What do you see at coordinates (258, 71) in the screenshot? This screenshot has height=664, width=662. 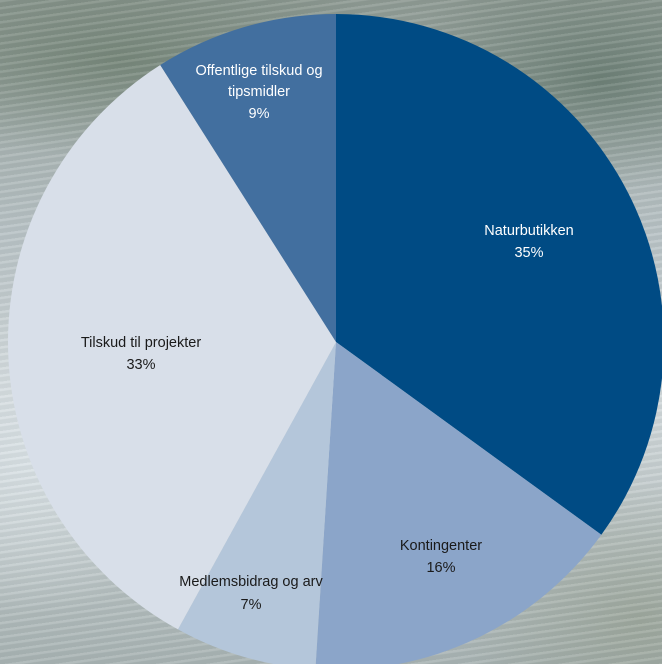 I see `slice-name-label: Offentlige tilskud og` at bounding box center [258, 71].